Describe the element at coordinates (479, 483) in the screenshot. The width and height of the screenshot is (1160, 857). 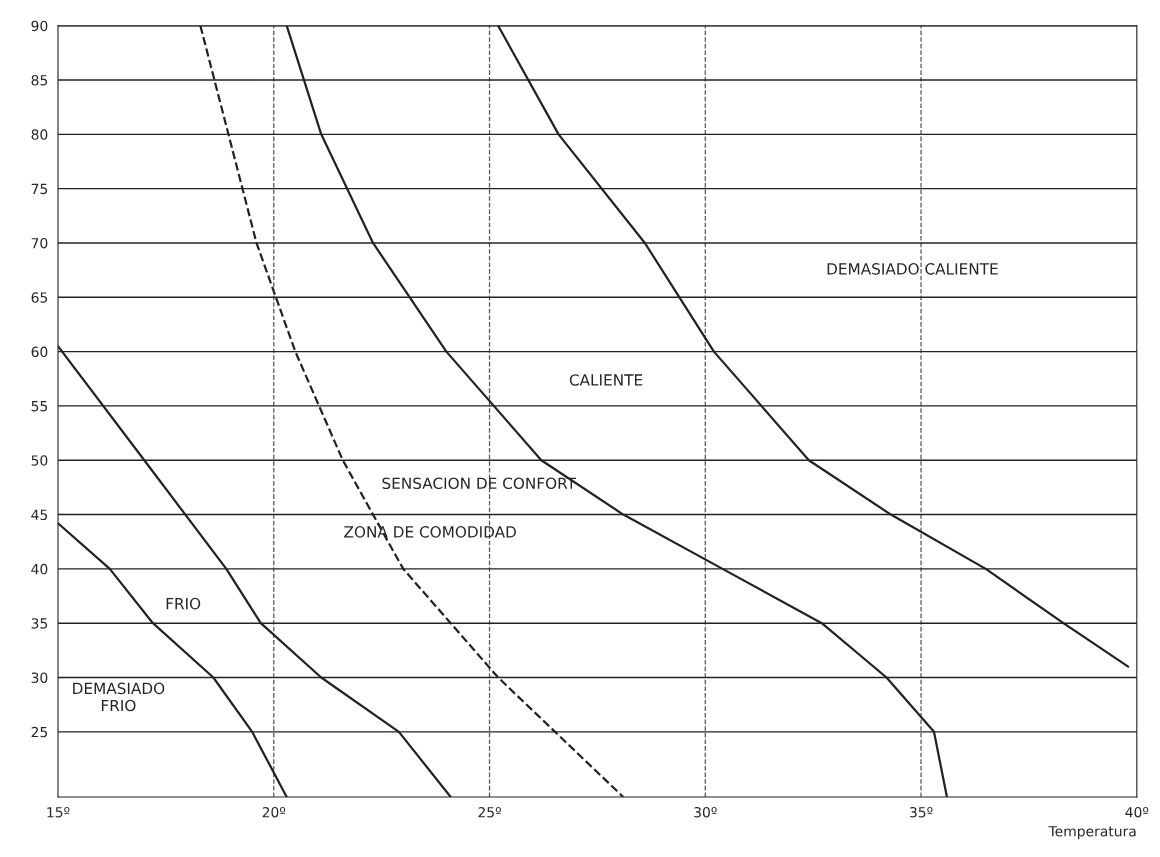
I see `annotation: SENSACION DE CONFORT` at that location.